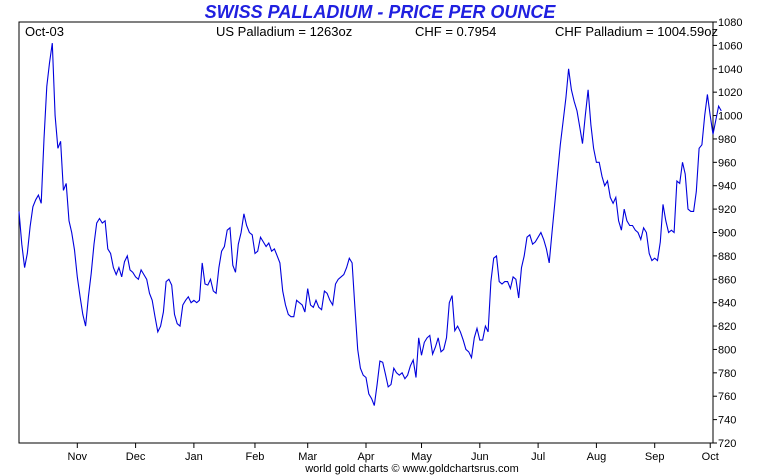 This screenshot has height=475, width=760. What do you see at coordinates (730, 117) in the screenshot?
I see `y-tick-label: 1000` at bounding box center [730, 117].